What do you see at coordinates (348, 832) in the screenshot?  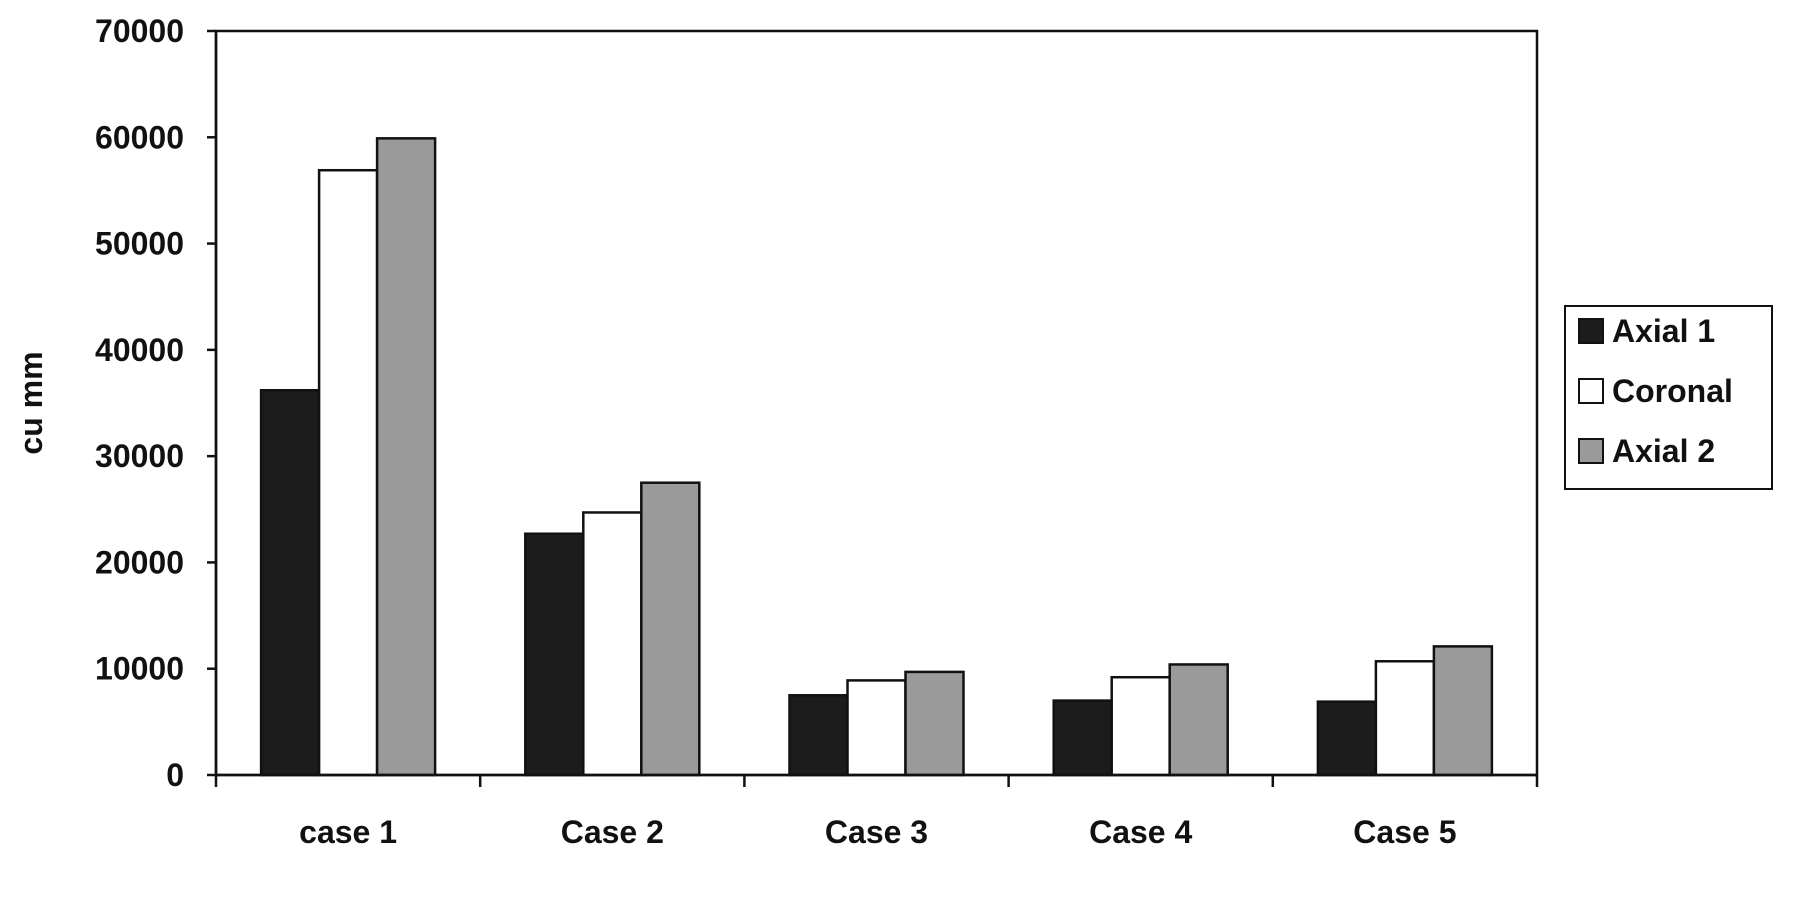 I see `x-tick-label: case 1` at bounding box center [348, 832].